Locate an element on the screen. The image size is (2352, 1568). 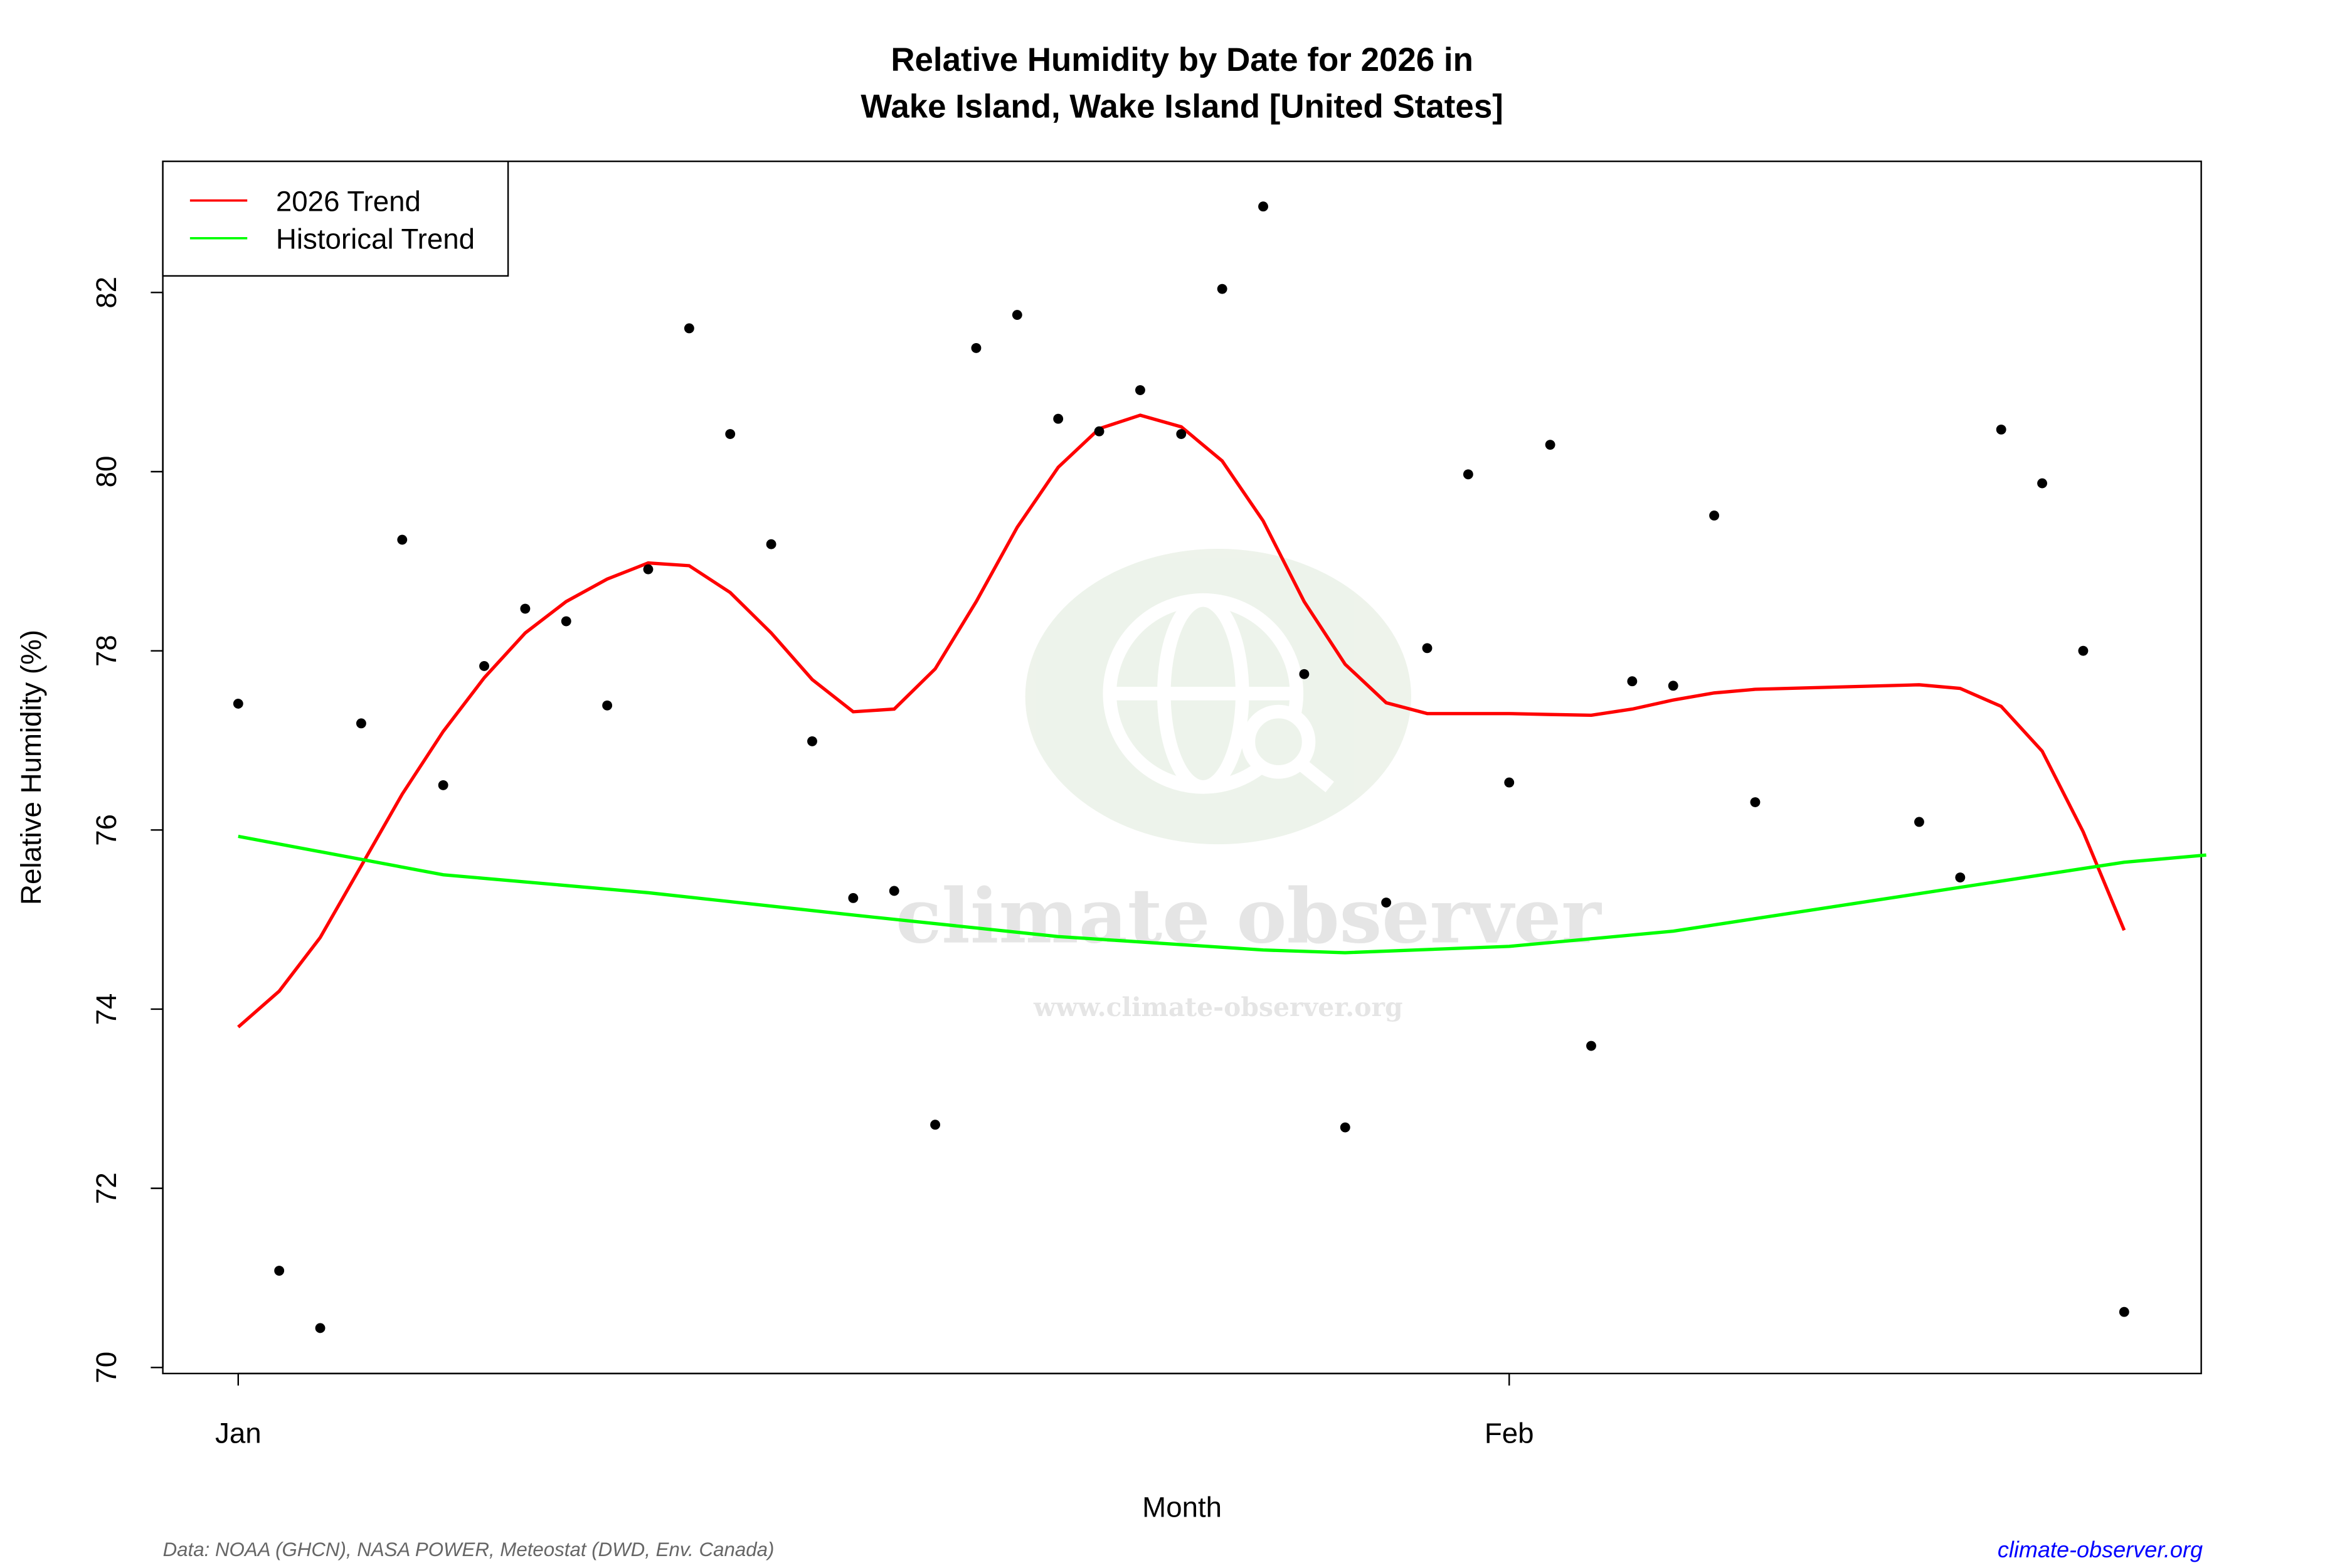
y-axis-label: Relative Humidity (%) is located at coordinates (31, 767).